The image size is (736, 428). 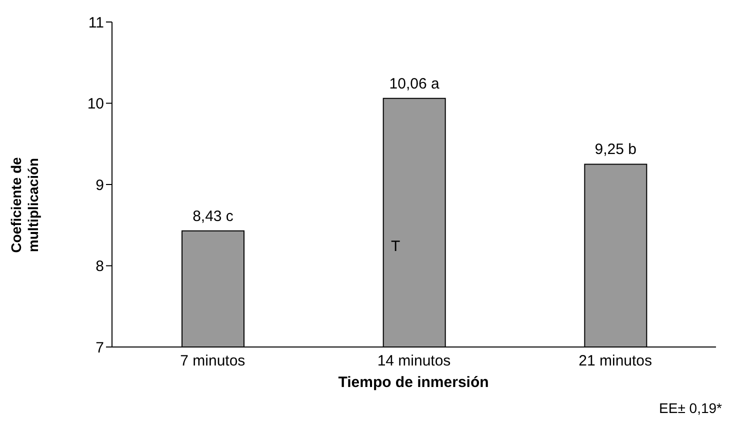 I want to click on text: EE± 0,19*, so click(x=690, y=408).